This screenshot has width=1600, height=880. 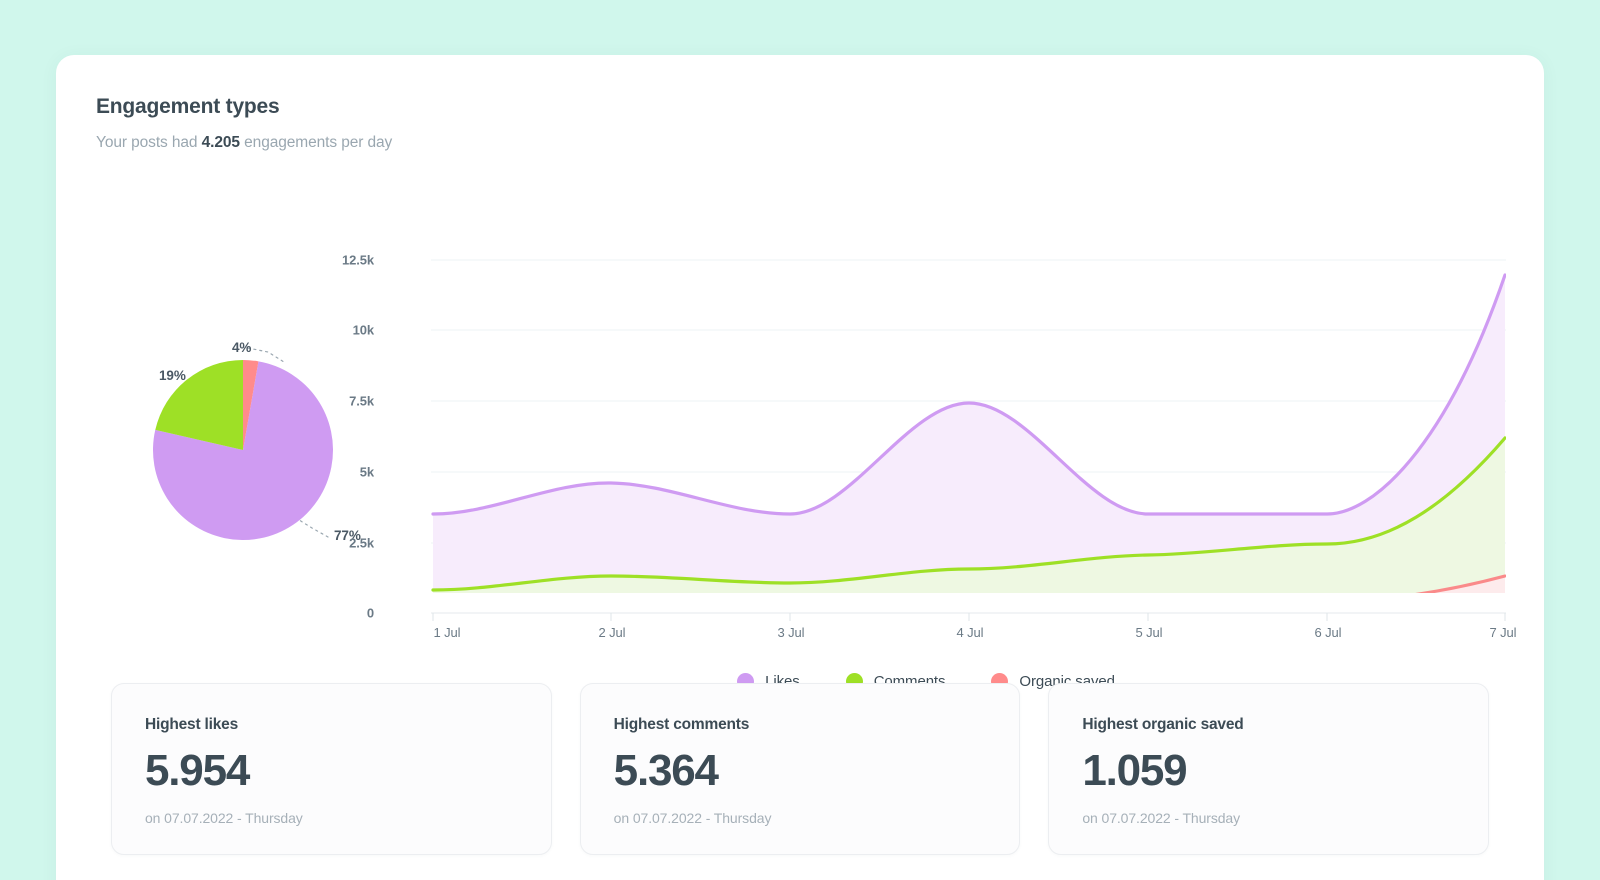 What do you see at coordinates (1149, 632) in the screenshot?
I see `x-axis-label-5-jul: 5 Jul` at bounding box center [1149, 632].